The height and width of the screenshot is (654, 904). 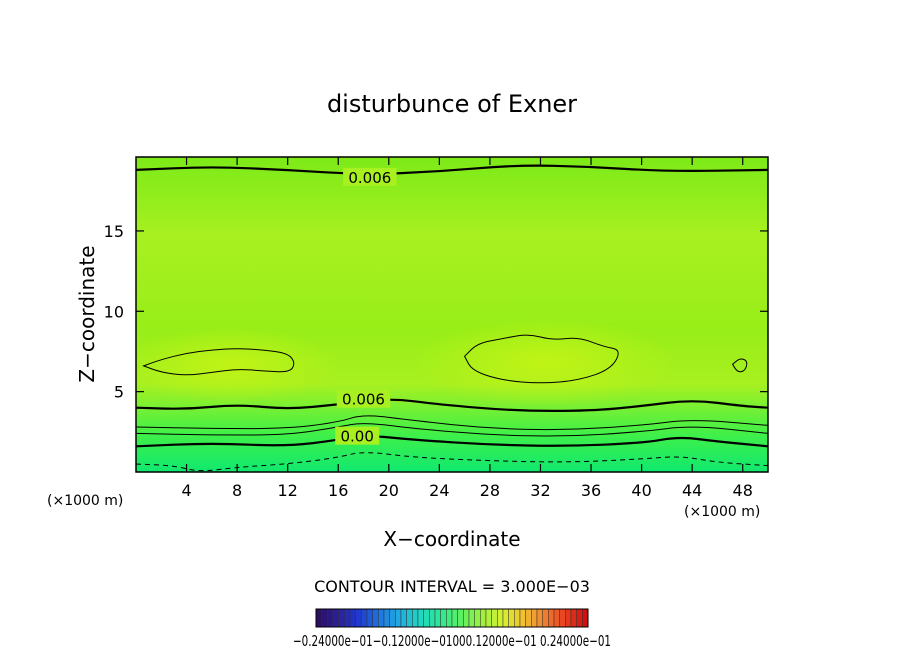 What do you see at coordinates (114, 231) in the screenshot?
I see `y-tick-label-15: 15` at bounding box center [114, 231].